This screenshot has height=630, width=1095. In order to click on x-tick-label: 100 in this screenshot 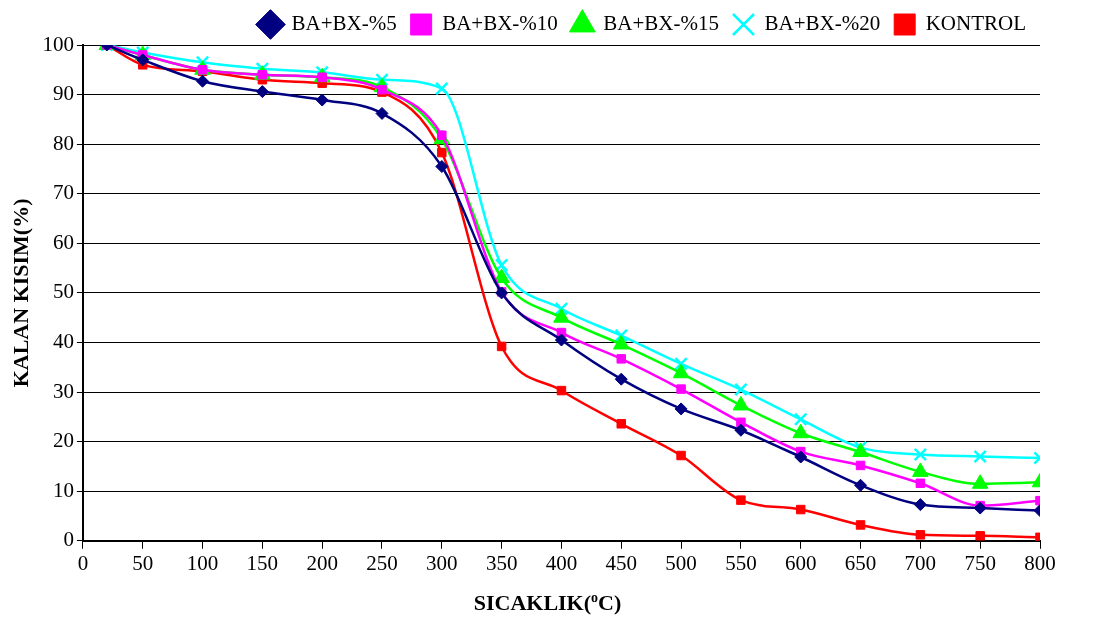, I will do `click(202, 562)`.